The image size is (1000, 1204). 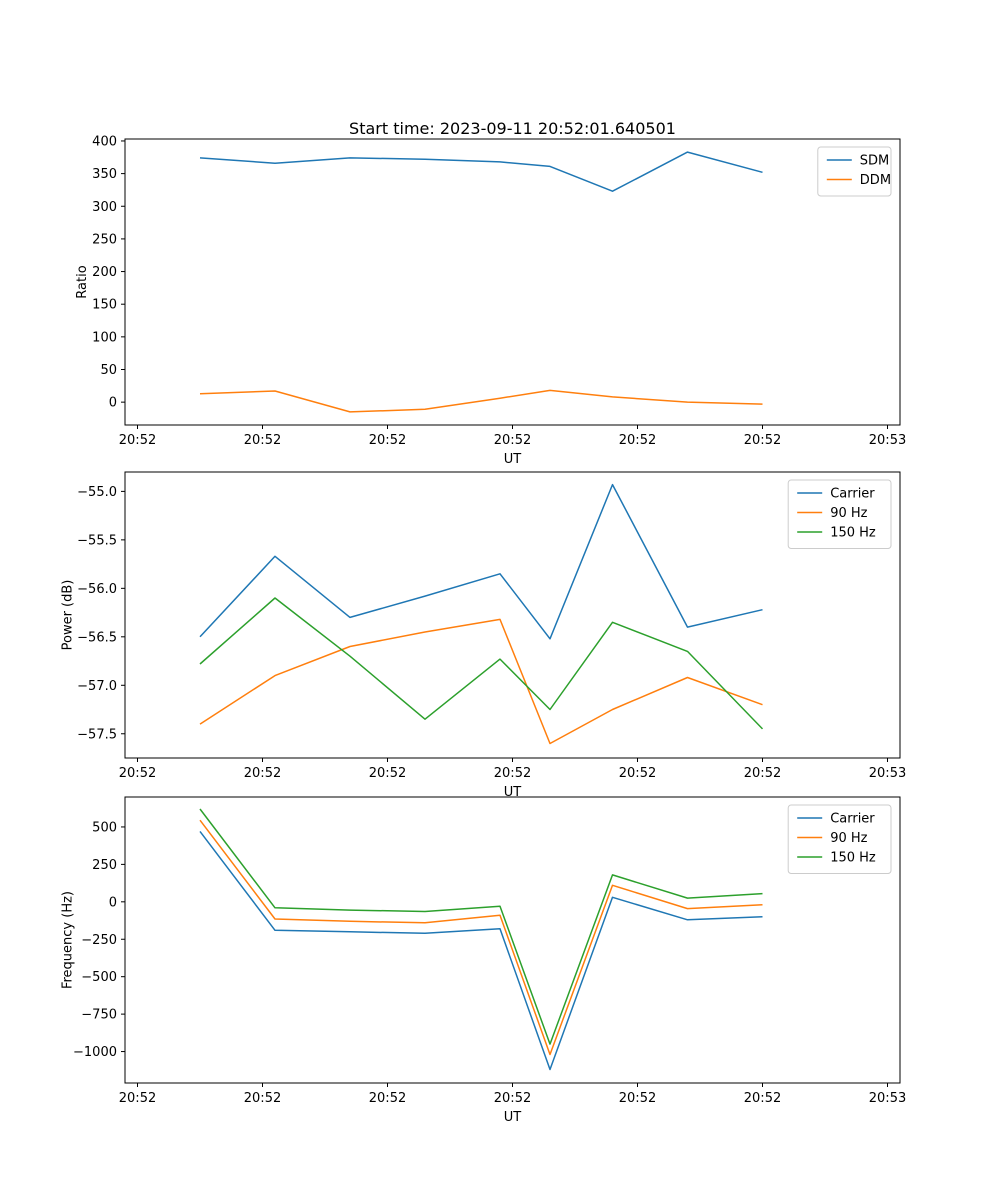 What do you see at coordinates (68, 615) in the screenshot?
I see `y-axis-label: Power (dB)` at bounding box center [68, 615].